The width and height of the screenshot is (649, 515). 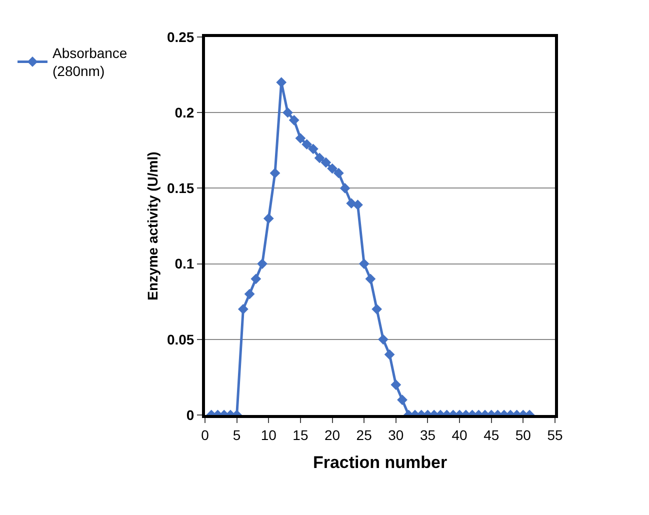 I want to click on x-tick-label: 0, so click(x=205, y=434).